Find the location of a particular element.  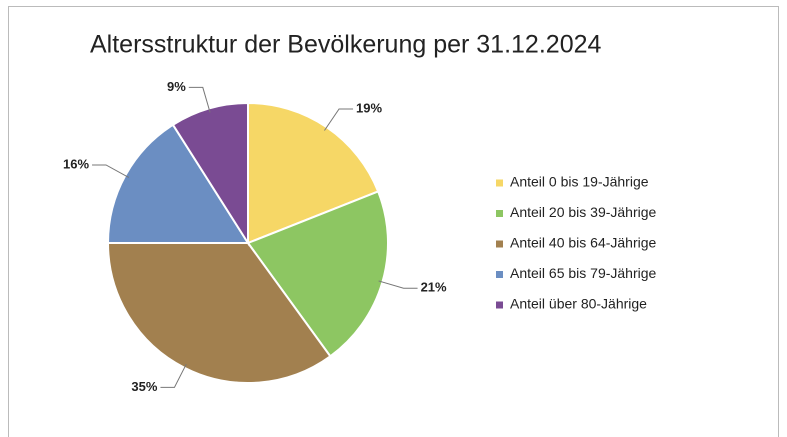

data-label: 21% is located at coordinates (434, 287).